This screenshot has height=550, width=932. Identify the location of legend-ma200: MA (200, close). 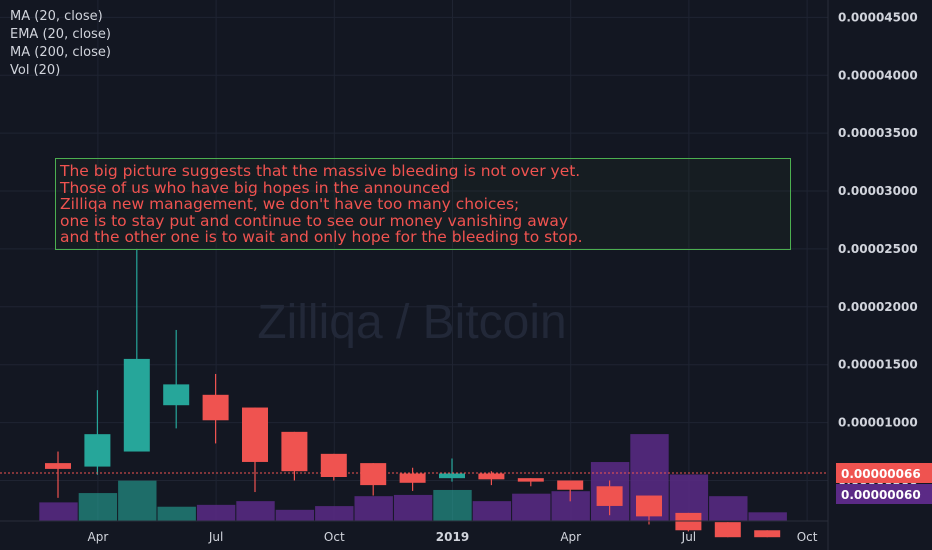
(60, 52).